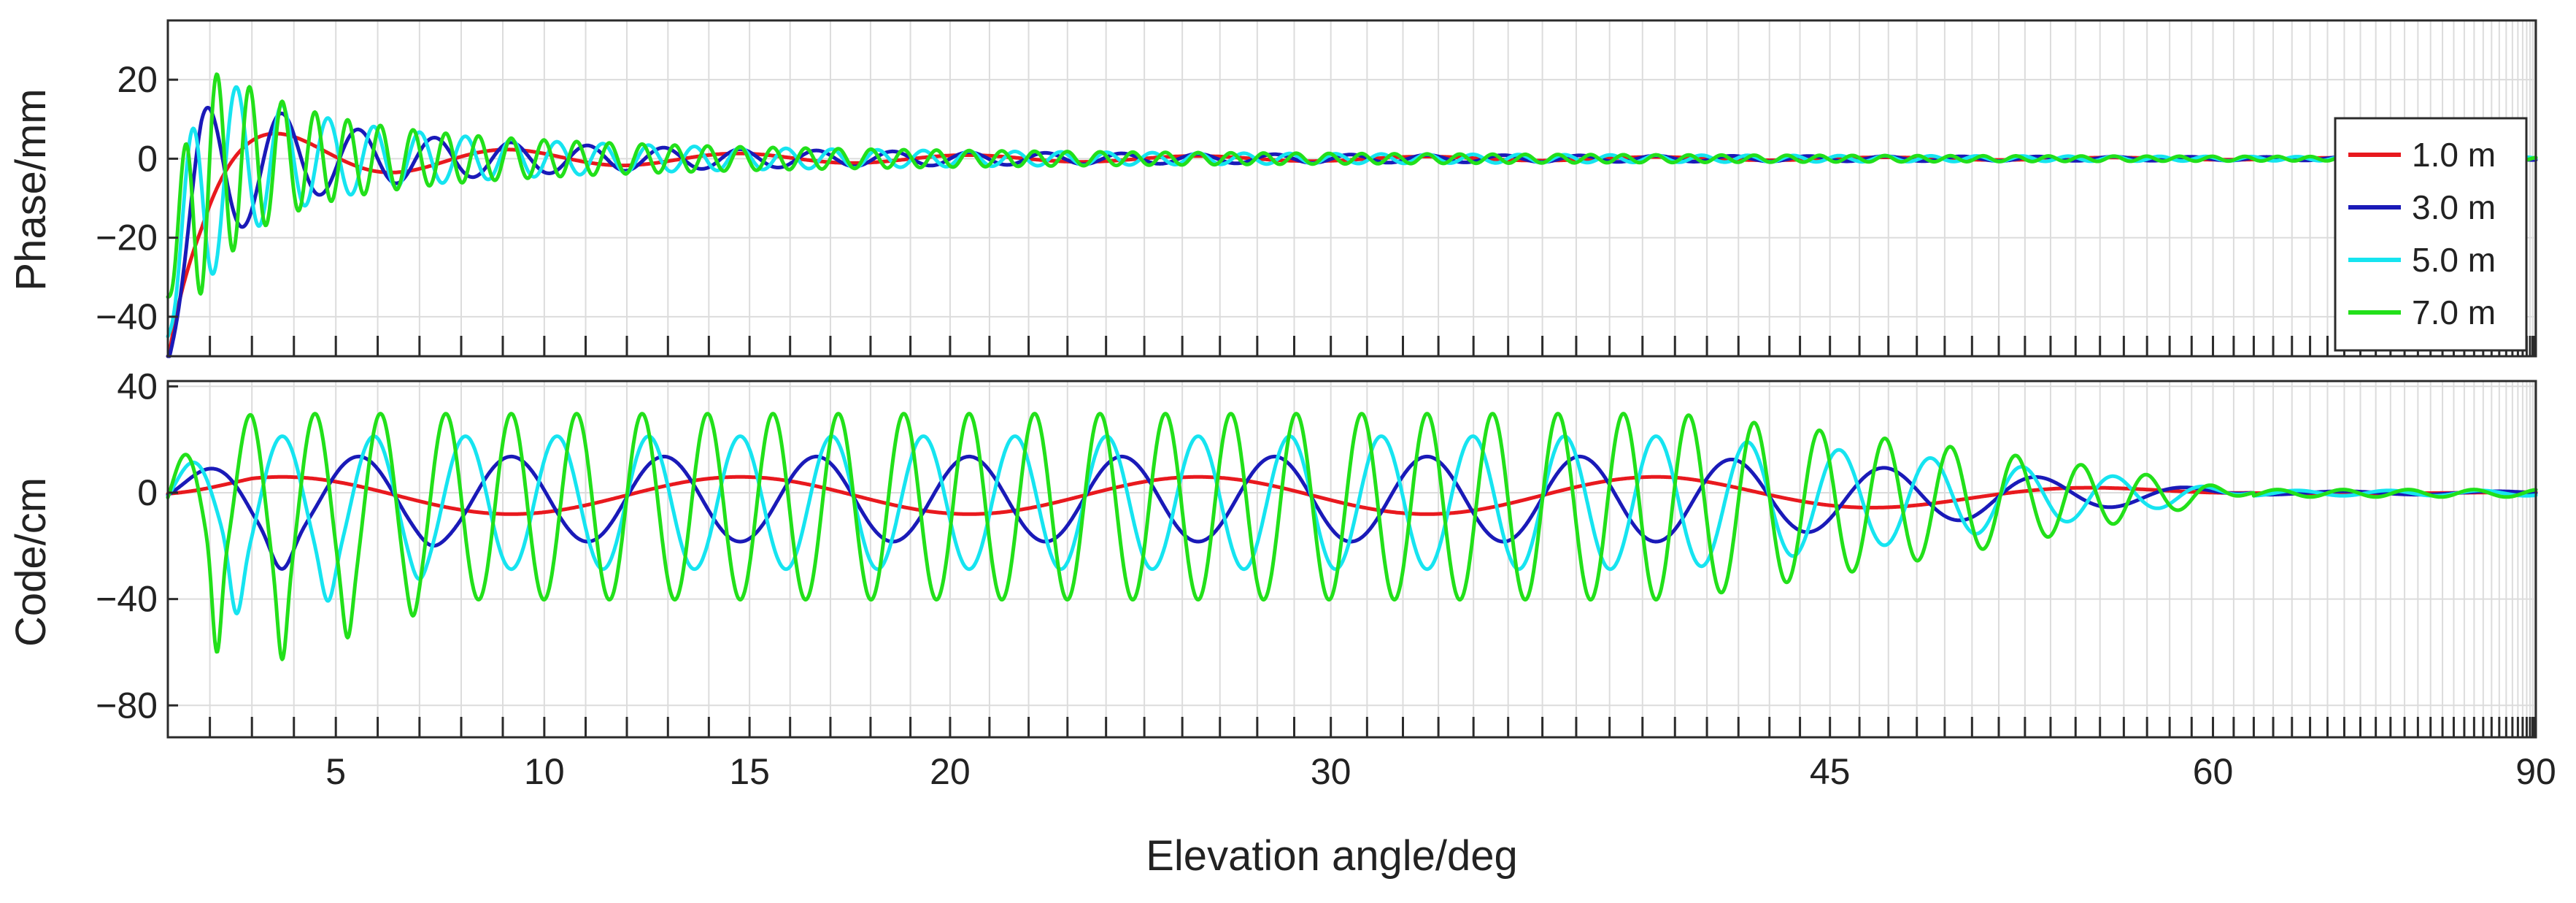 Image resolution: width=2576 pixels, height=903 pixels. I want to click on x-tick-label: 5, so click(335, 772).